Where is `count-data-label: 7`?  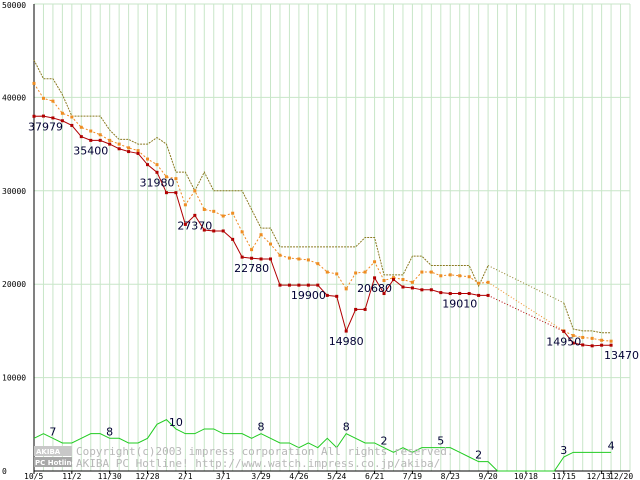
count-data-label: 7 is located at coordinates (52, 431).